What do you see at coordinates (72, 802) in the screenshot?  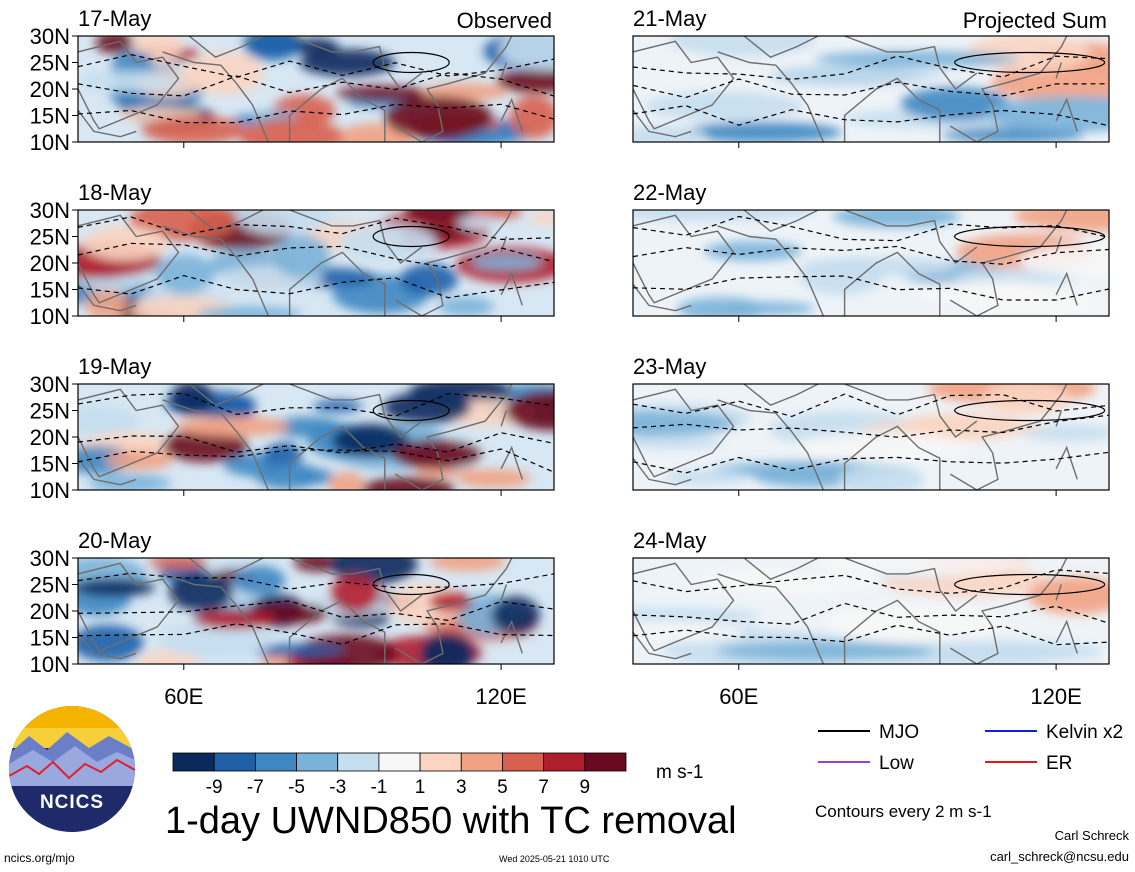 I see `logo-text: NCICS` at bounding box center [72, 802].